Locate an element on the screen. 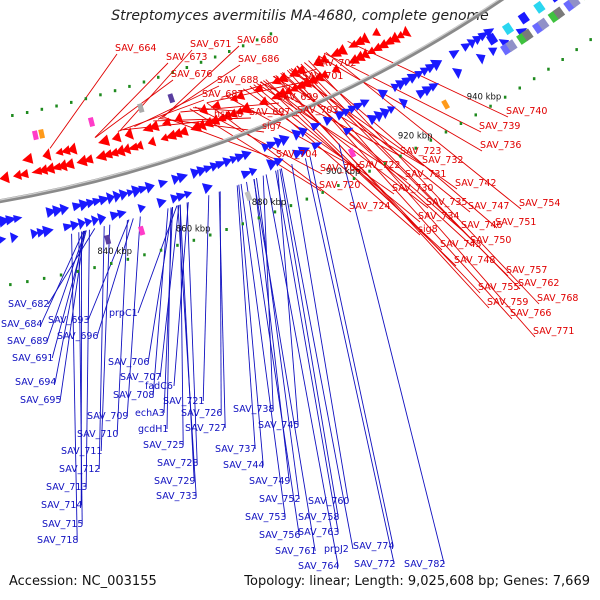 The height and width of the screenshot is (600, 600). bottom-gene-label: SAV_711 is located at coordinates (81, 451).